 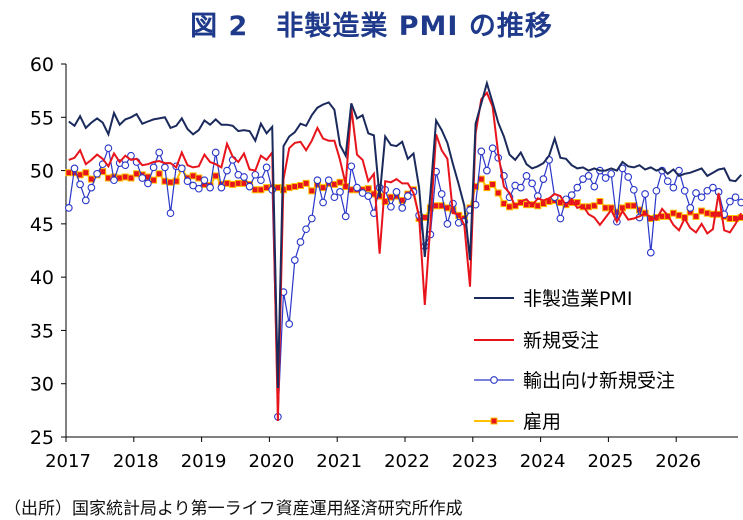 What do you see at coordinates (475, 461) in the screenshot?
I see `x-tick-label: 2023` at bounding box center [475, 461].